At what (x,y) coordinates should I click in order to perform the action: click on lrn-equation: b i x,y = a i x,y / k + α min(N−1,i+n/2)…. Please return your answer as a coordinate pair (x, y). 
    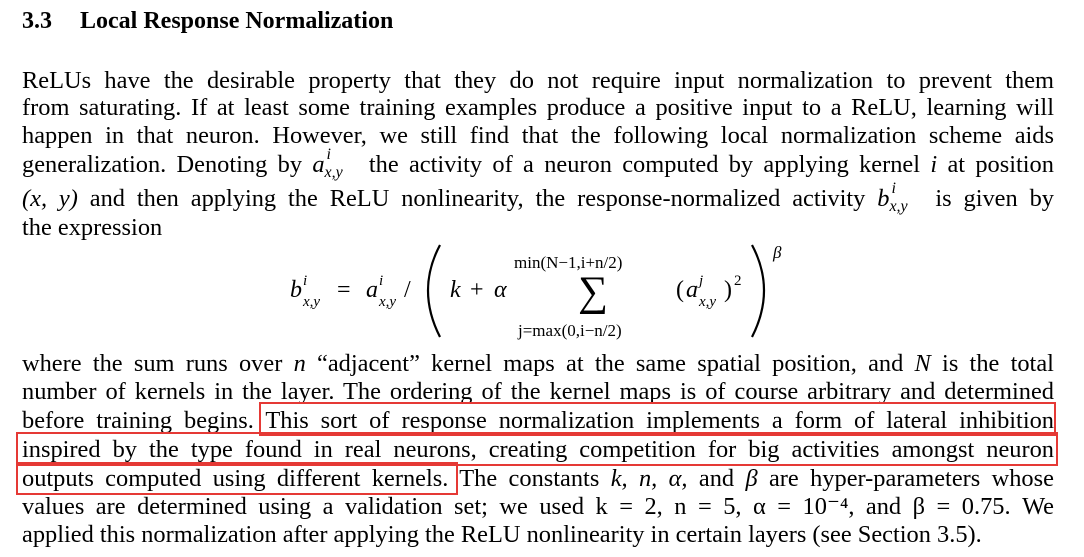
    Looking at the image, I should click on (536, 291).